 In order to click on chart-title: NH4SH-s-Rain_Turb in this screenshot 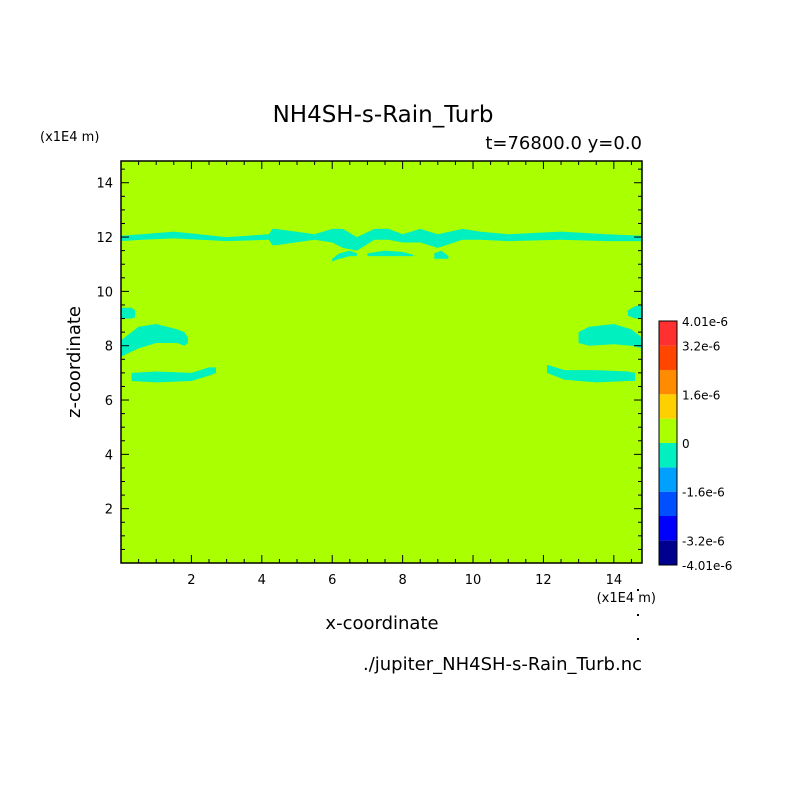, I will do `click(383, 115)`.